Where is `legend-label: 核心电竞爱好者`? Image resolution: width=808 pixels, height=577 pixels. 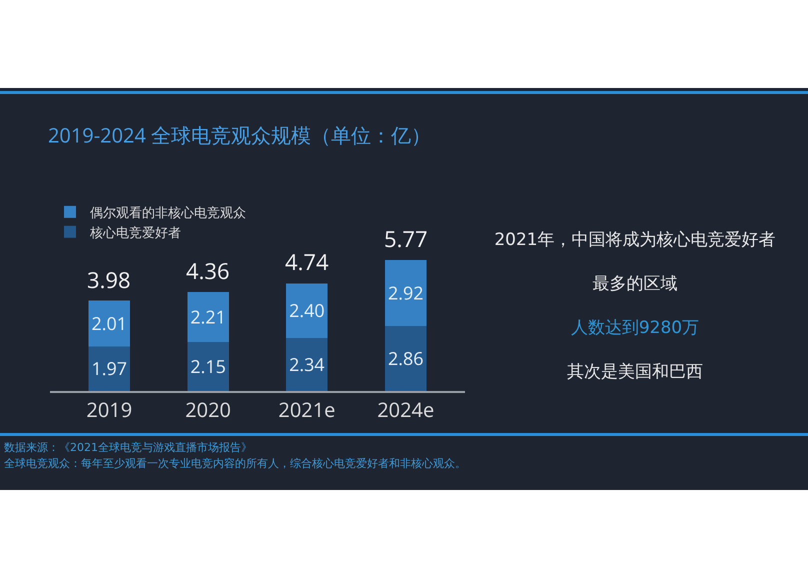 legend-label: 核心电竞爱好者 is located at coordinates (135, 231).